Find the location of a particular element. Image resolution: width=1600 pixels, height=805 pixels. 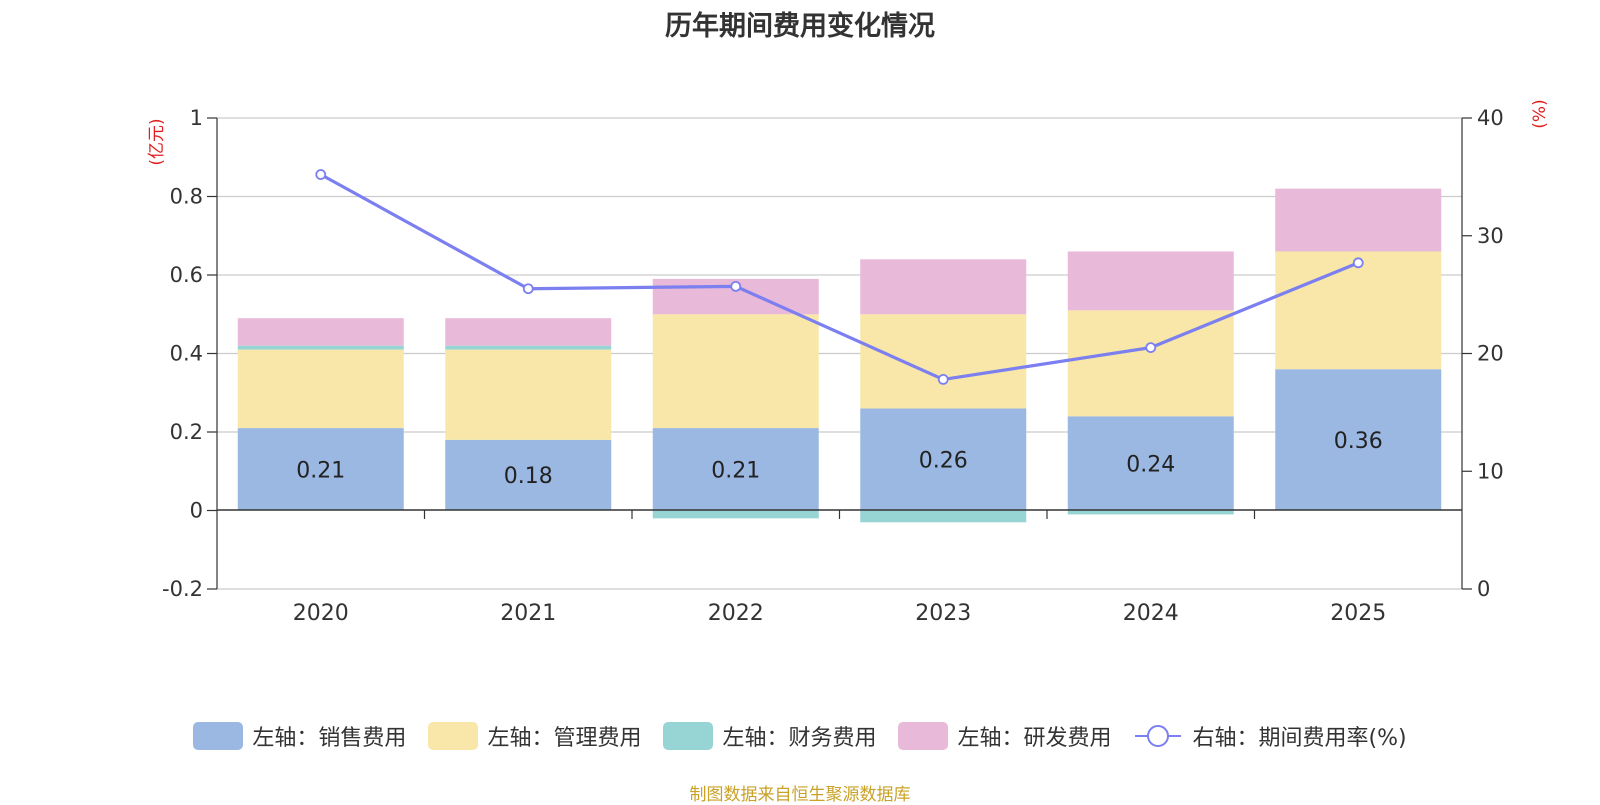

left-axis-tick-label: -0.2 is located at coordinates (182, 589).